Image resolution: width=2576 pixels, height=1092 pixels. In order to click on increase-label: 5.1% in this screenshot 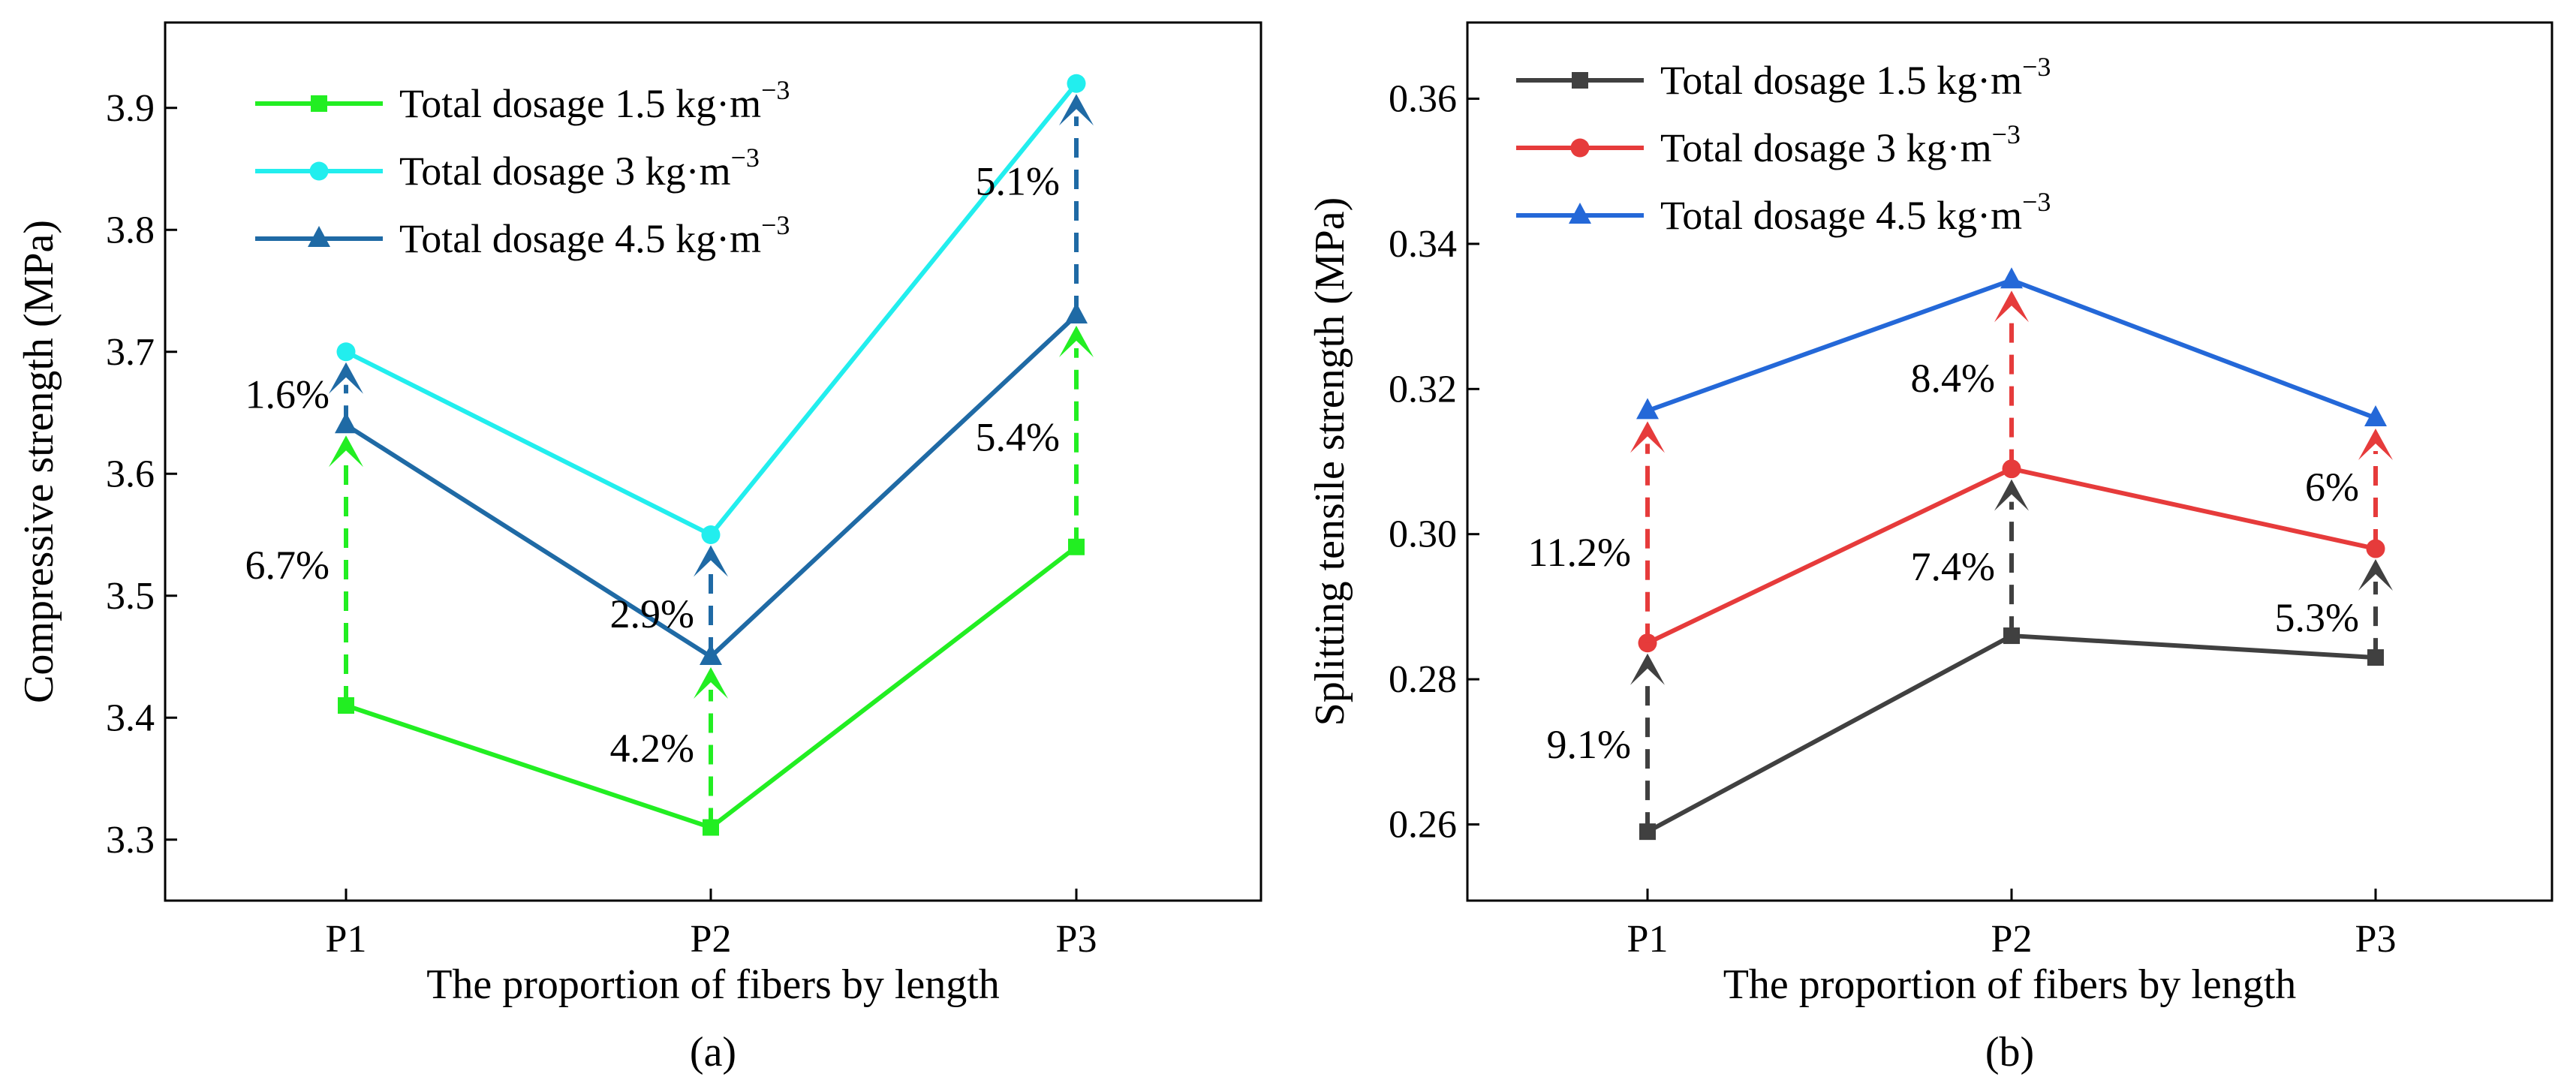, I will do `click(1018, 180)`.